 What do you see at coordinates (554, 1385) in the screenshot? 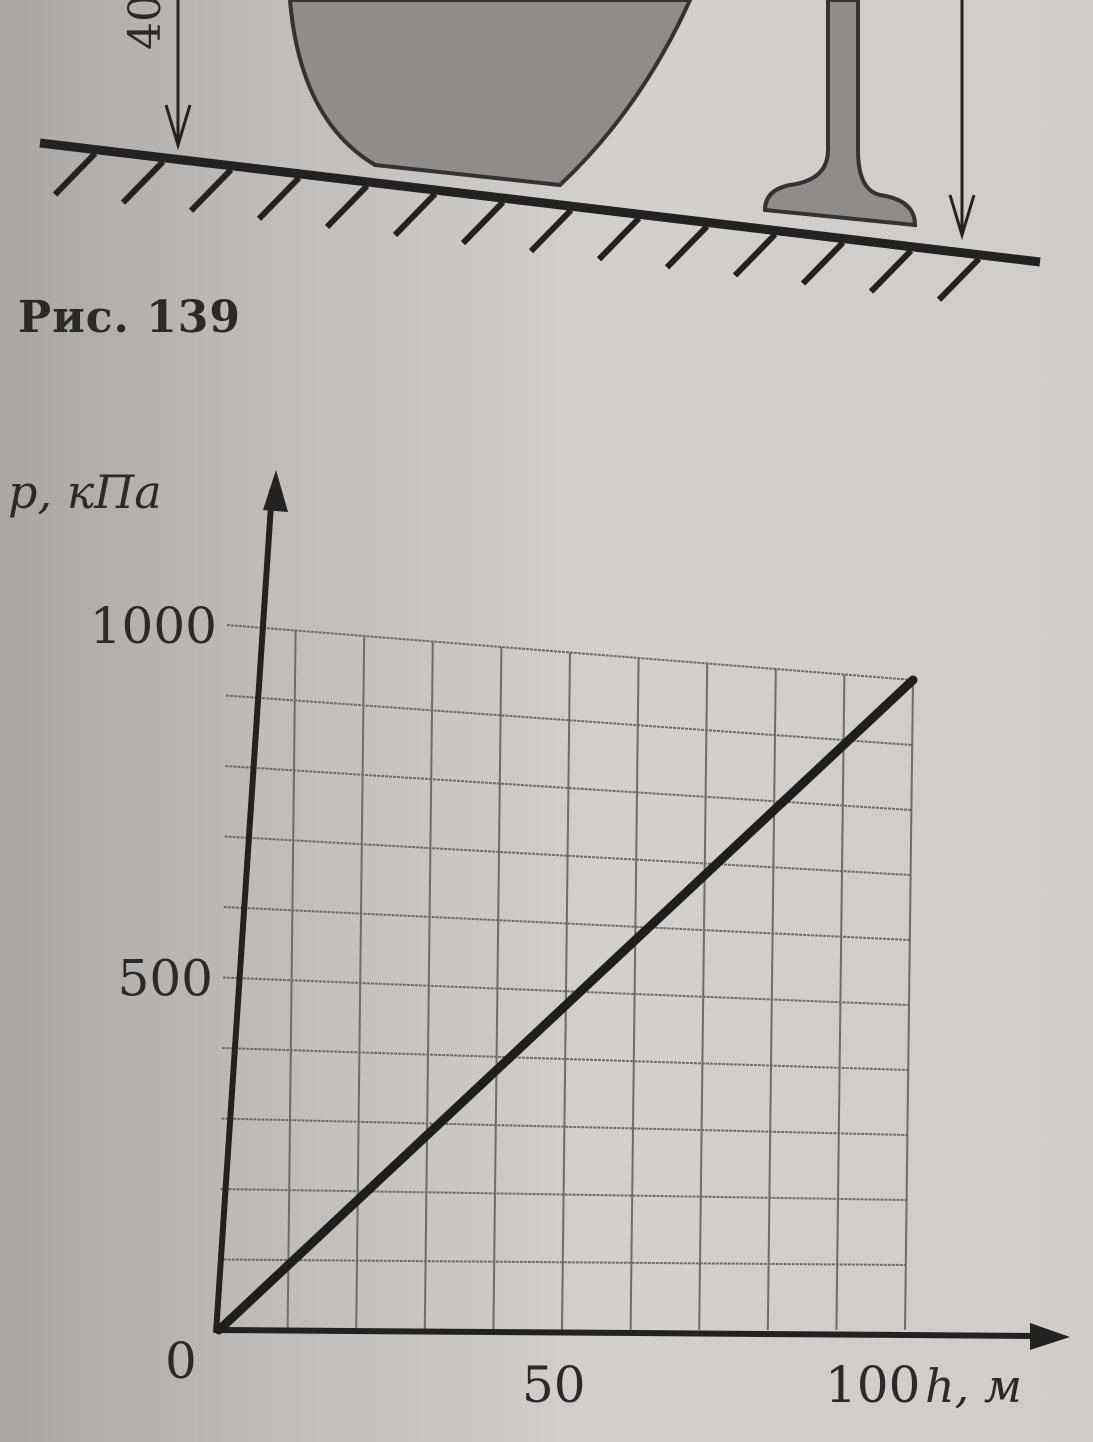
I see `x-tick-label: 50` at bounding box center [554, 1385].